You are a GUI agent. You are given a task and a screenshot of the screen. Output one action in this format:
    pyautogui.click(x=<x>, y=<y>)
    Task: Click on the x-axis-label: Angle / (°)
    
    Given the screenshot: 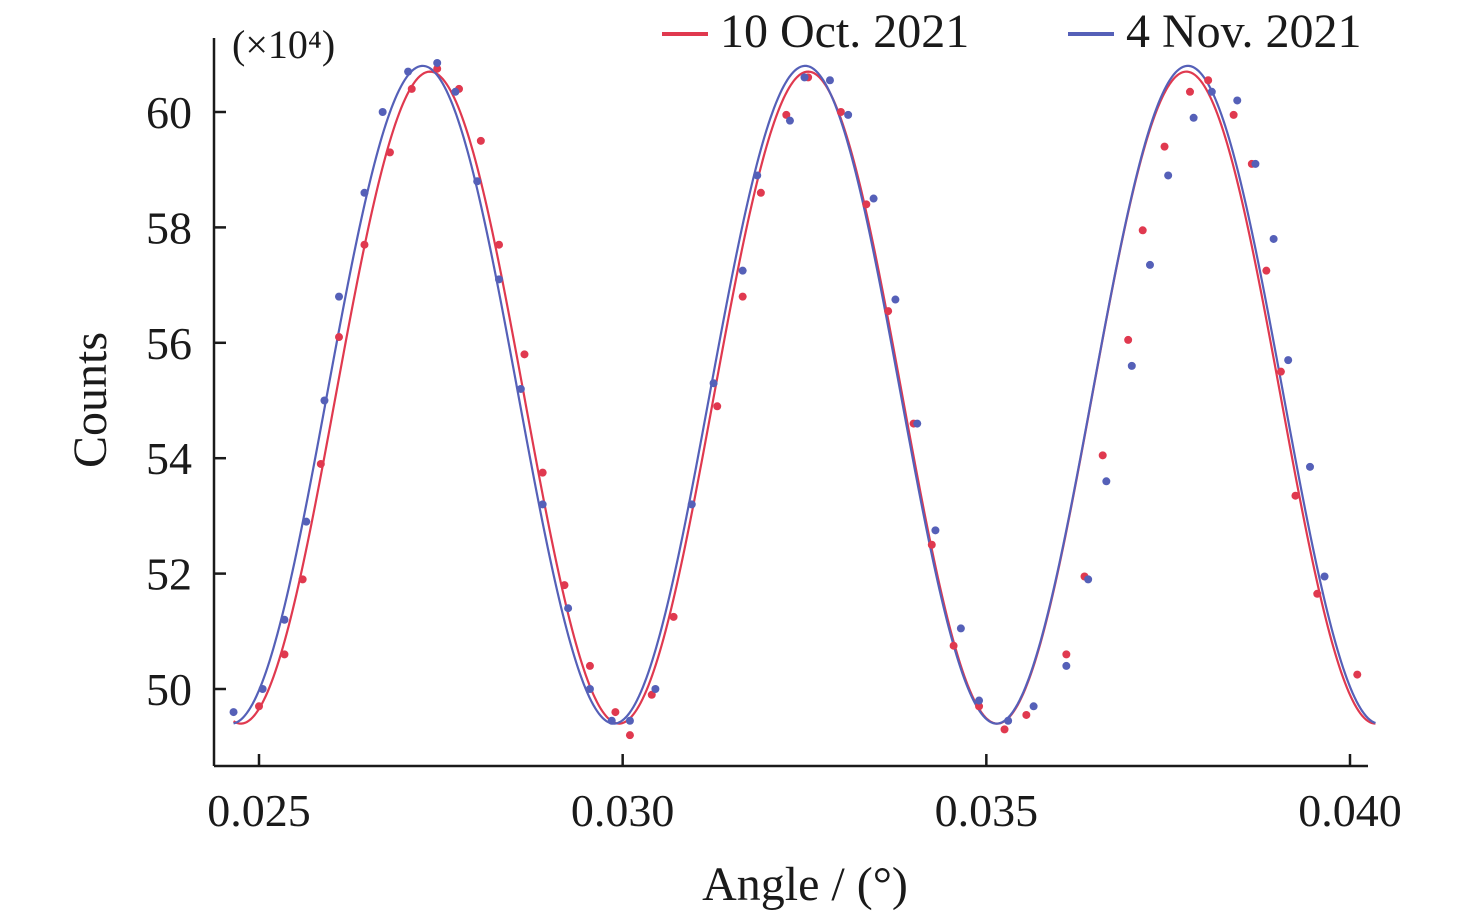 What is the action you would take?
    pyautogui.click(x=805, y=884)
    